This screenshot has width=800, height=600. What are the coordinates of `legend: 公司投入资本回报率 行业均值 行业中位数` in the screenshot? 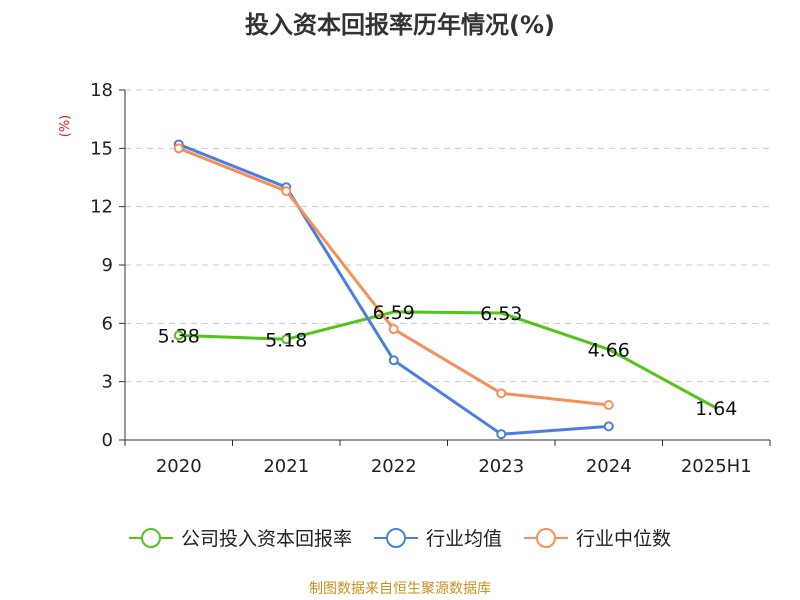 It's located at (400, 539).